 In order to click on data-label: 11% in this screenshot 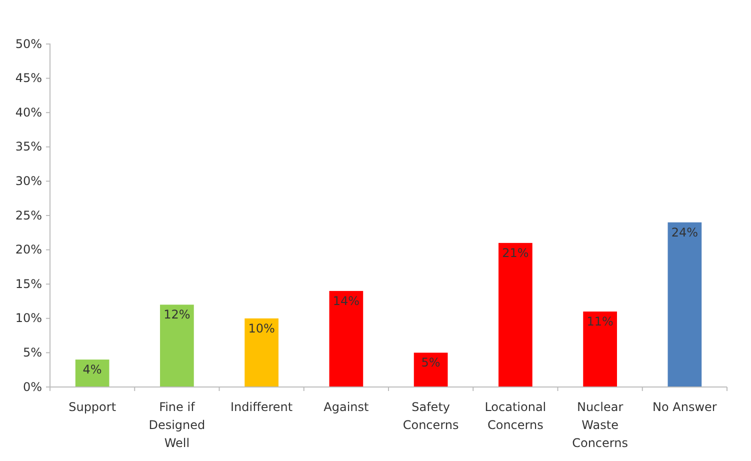, I will do `click(600, 321)`.